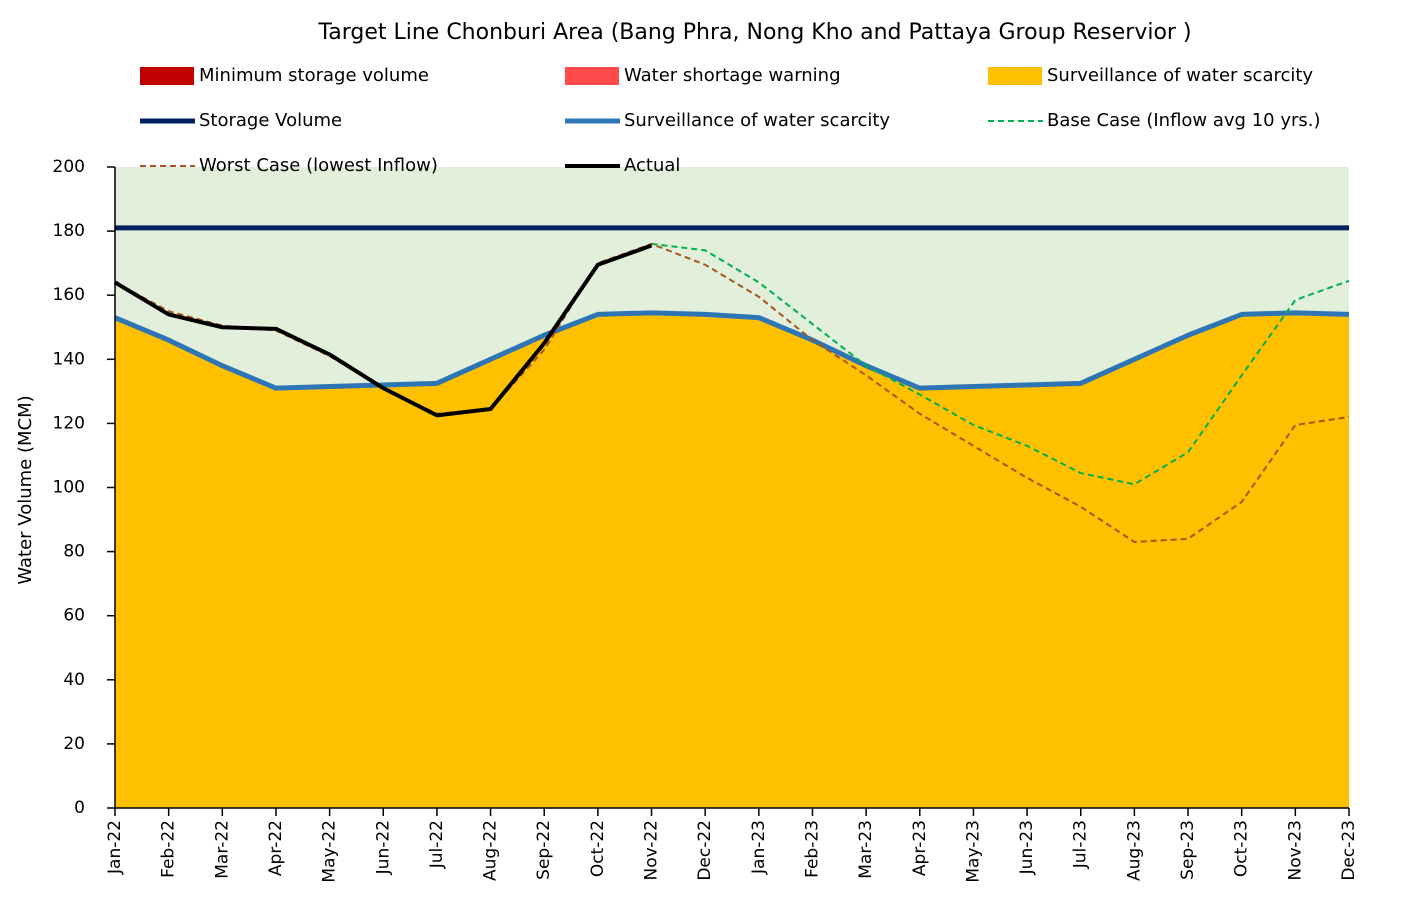  Describe the element at coordinates (318, 165) in the screenshot. I see `legend-label: Worst Case (lowest Inflow)` at that location.